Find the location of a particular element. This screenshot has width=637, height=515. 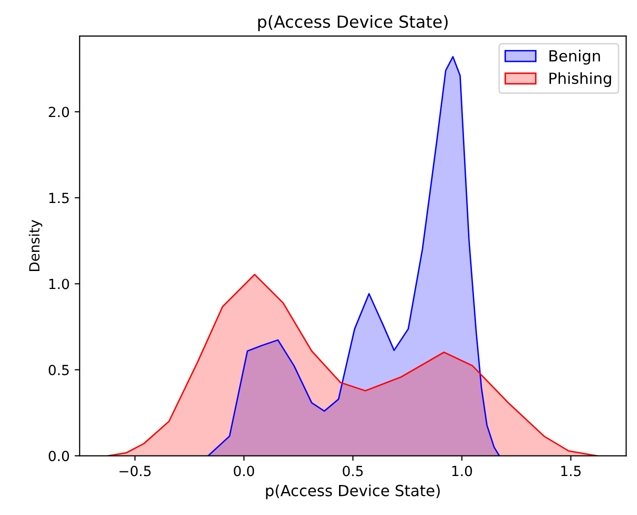

legend-label: Phishing is located at coordinates (581, 80).